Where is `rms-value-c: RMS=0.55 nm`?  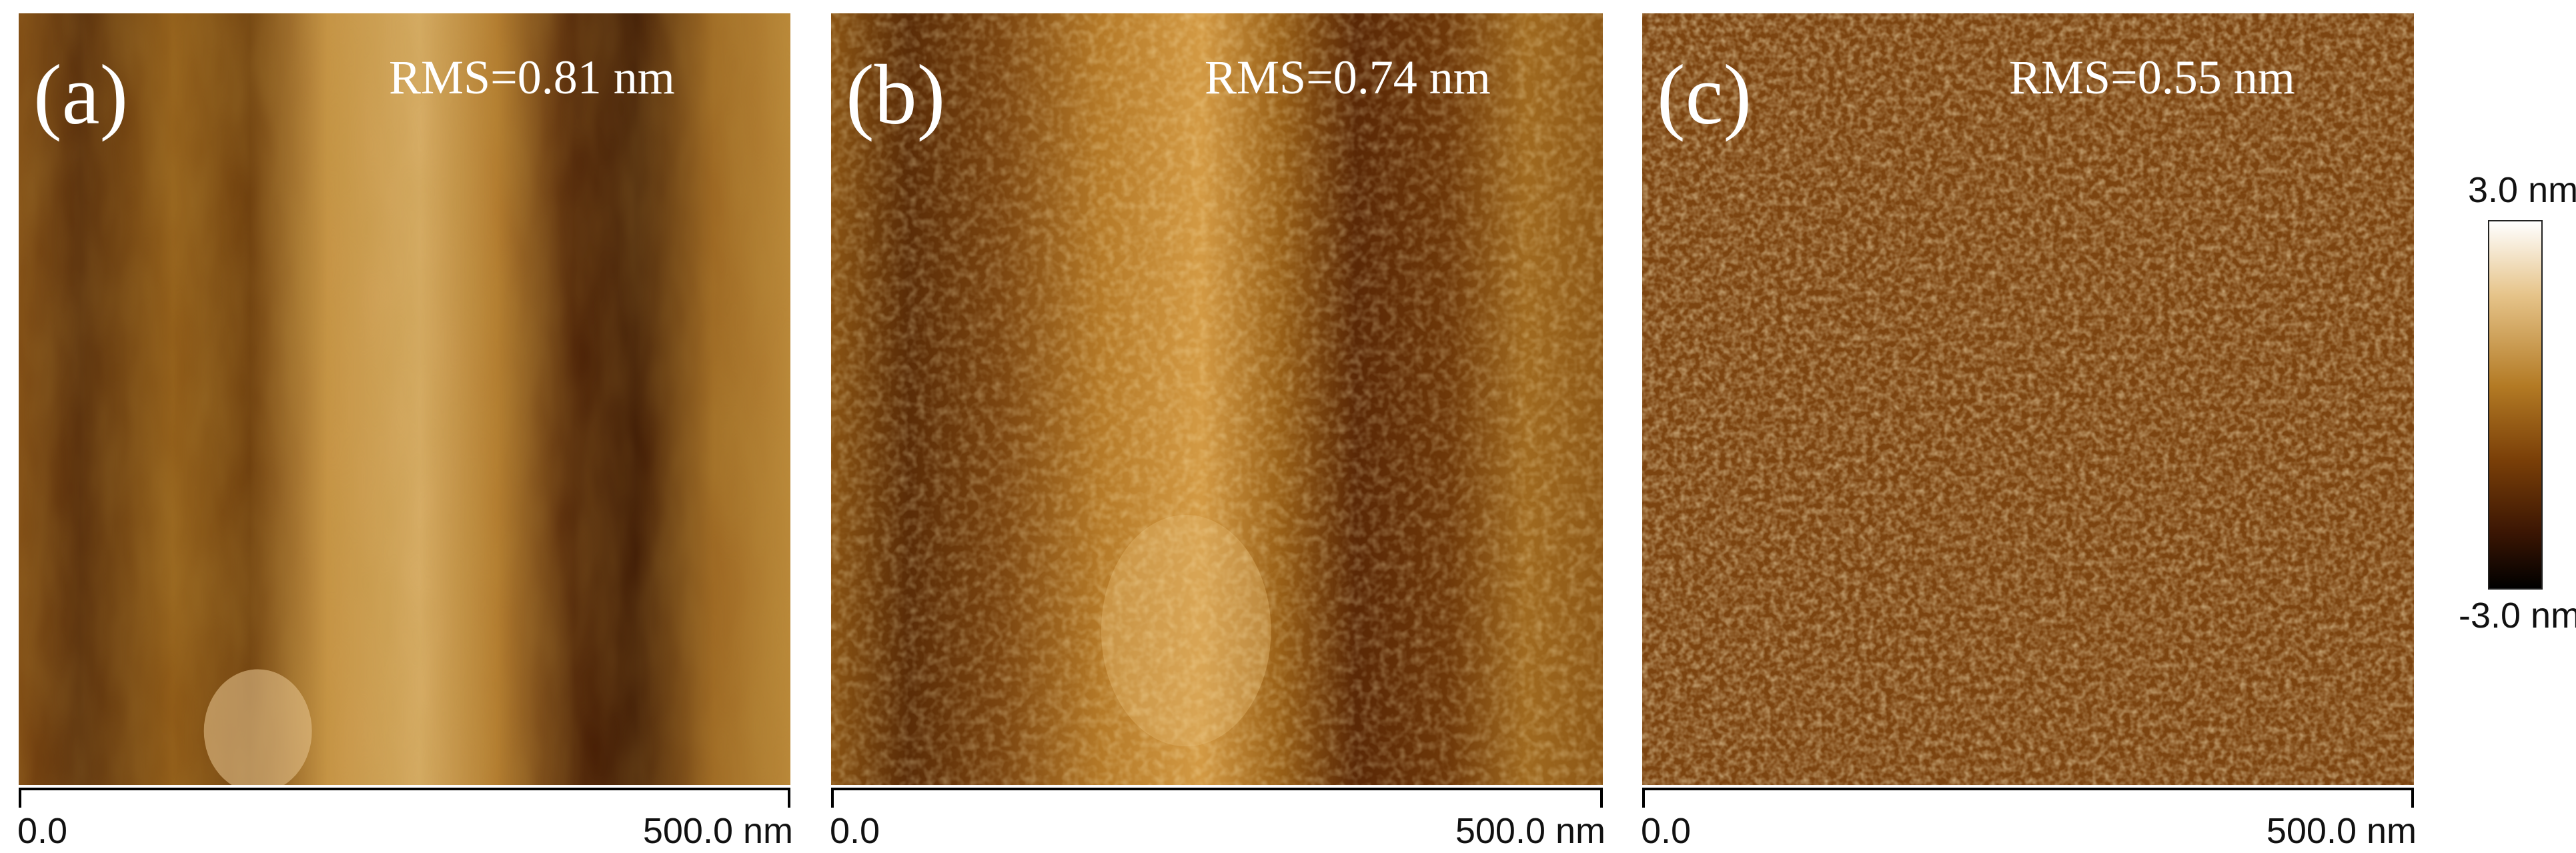
rms-value-c: RMS=0.55 nm is located at coordinates (2152, 77).